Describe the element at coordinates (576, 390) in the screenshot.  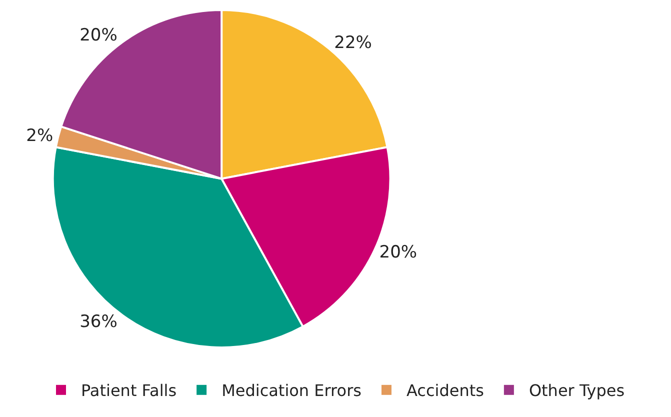
I see `legend-label: Other Types` at that location.